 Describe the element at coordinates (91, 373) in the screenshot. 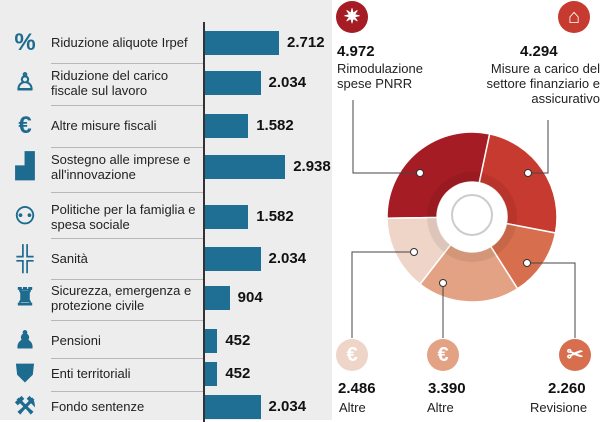

I see `bar-label: Enti territoriali` at that location.